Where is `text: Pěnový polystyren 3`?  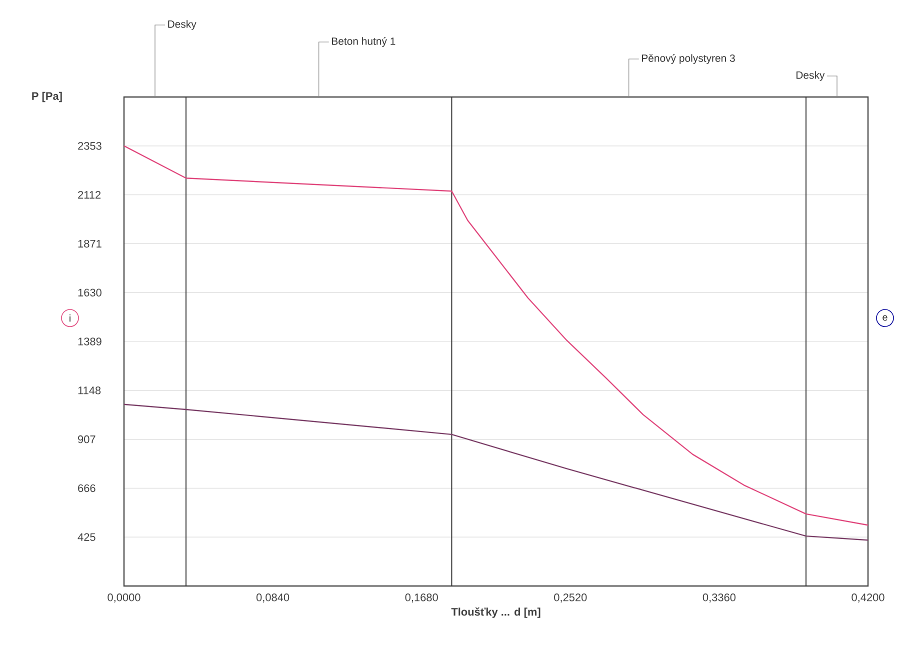
text: Pěnový polystyren 3 is located at coordinates (688, 59).